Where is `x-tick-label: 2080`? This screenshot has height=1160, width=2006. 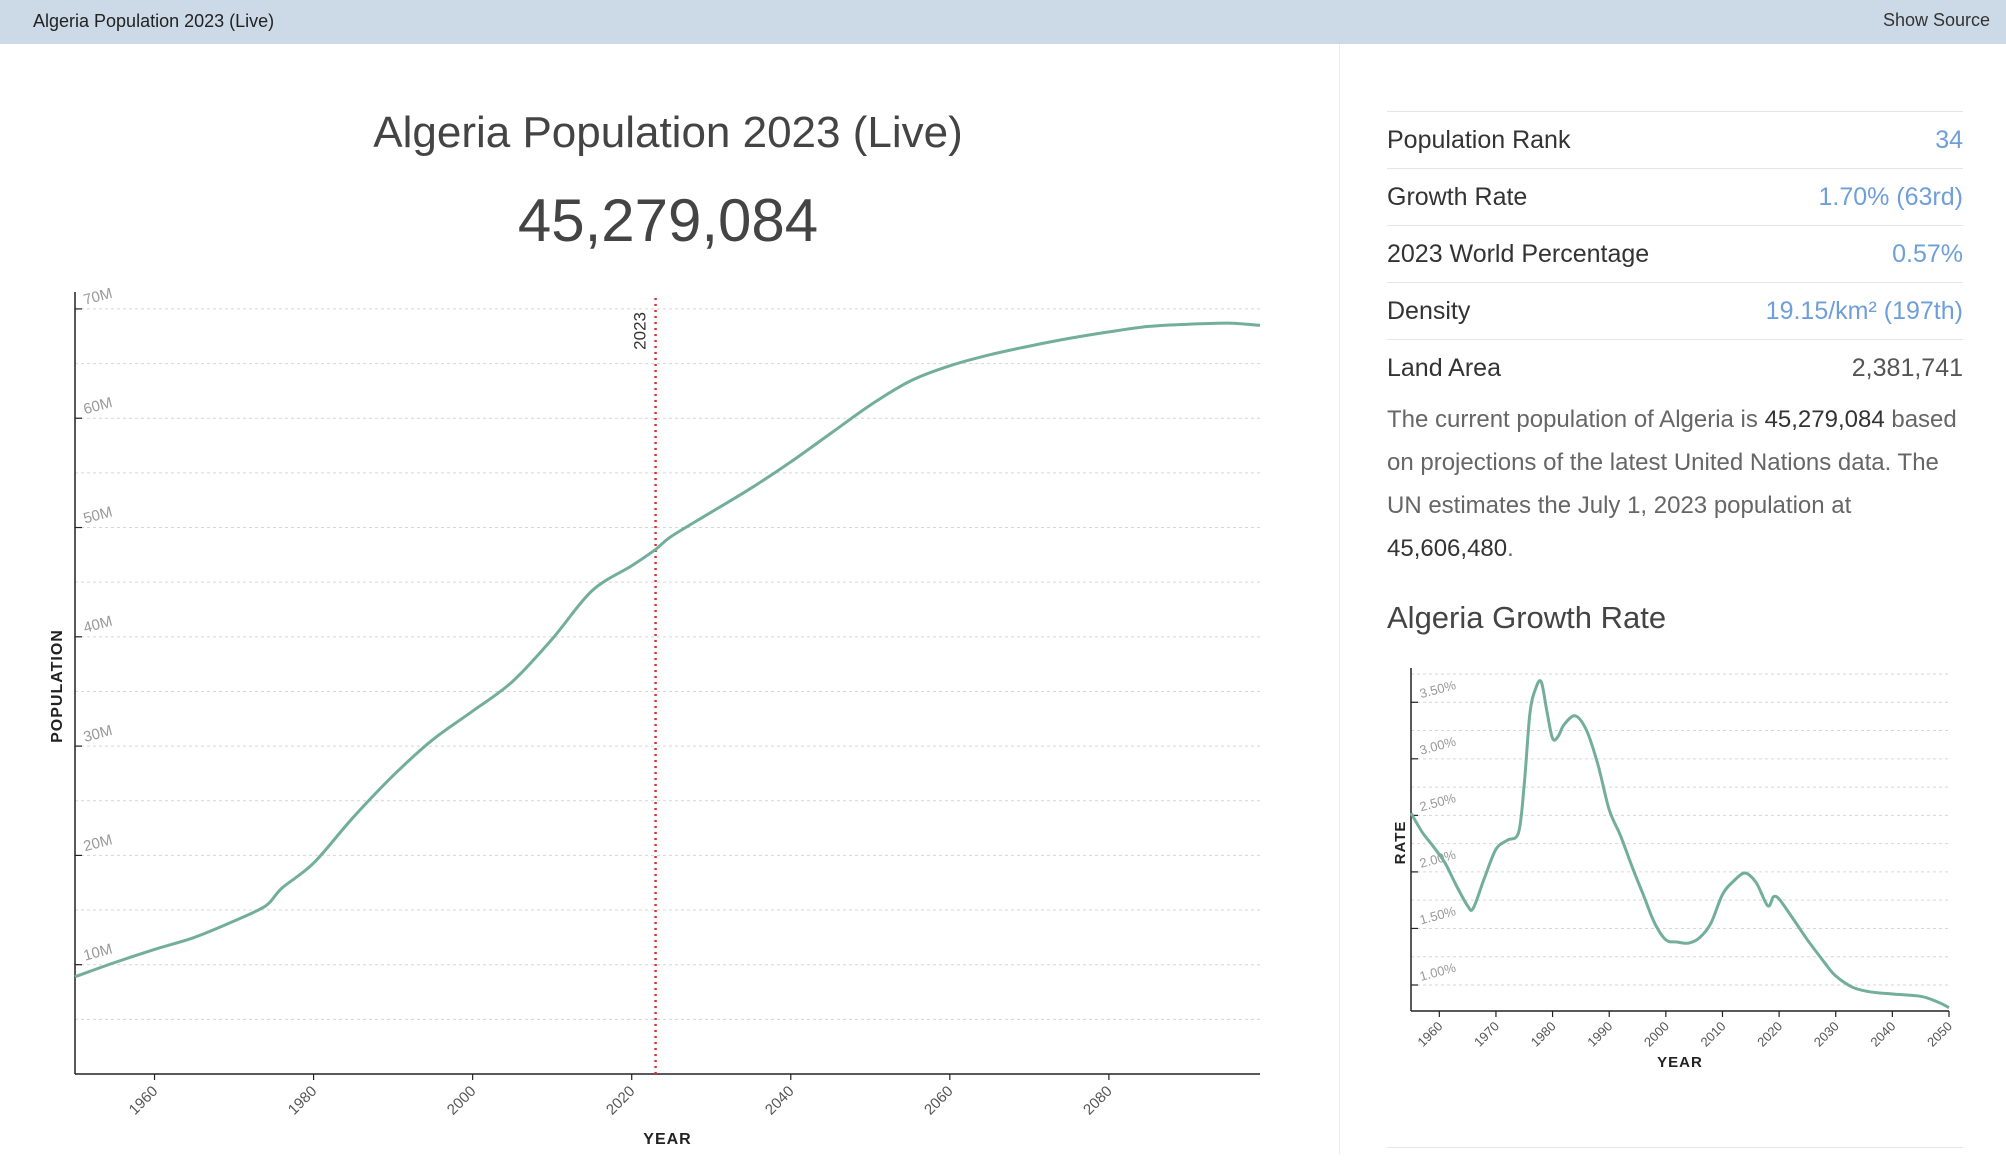 x-tick-label: 2080 is located at coordinates (1098, 1101).